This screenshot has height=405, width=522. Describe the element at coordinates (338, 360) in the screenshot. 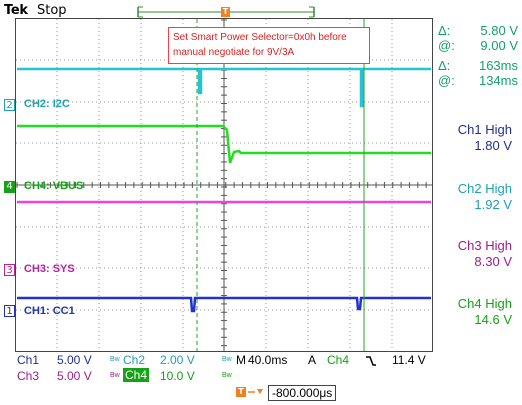

I see `trigger-source: Ch4` at that location.